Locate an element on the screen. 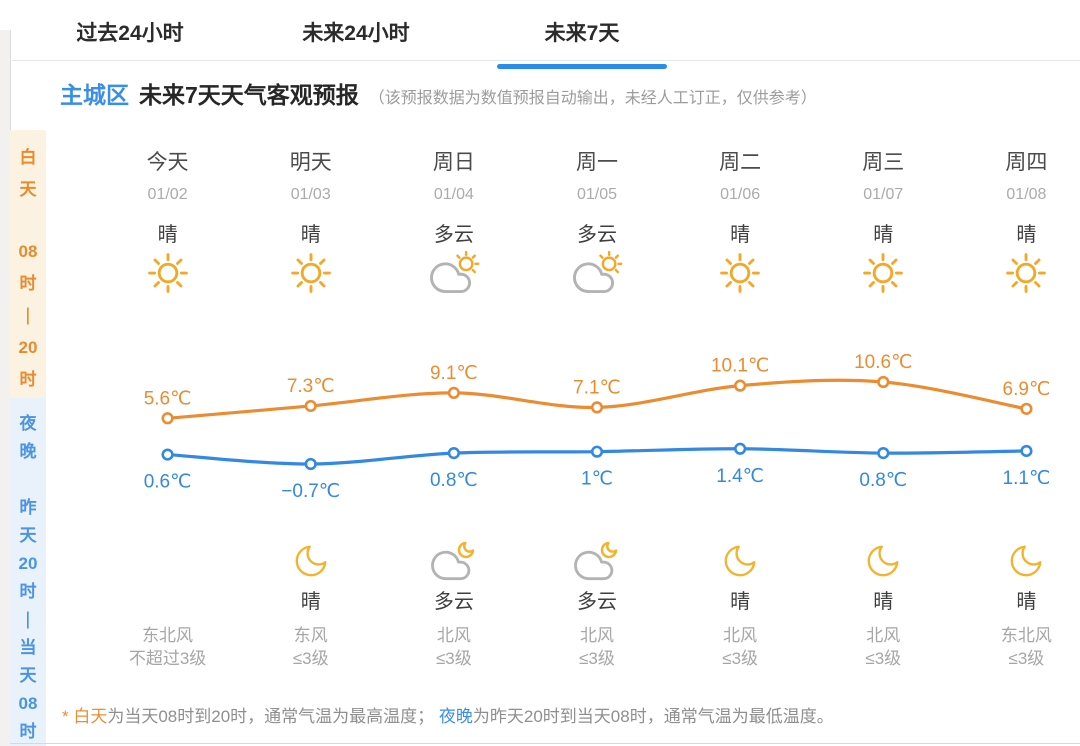 The image size is (1080, 746). region-name: 主城区 is located at coordinates (94, 95).